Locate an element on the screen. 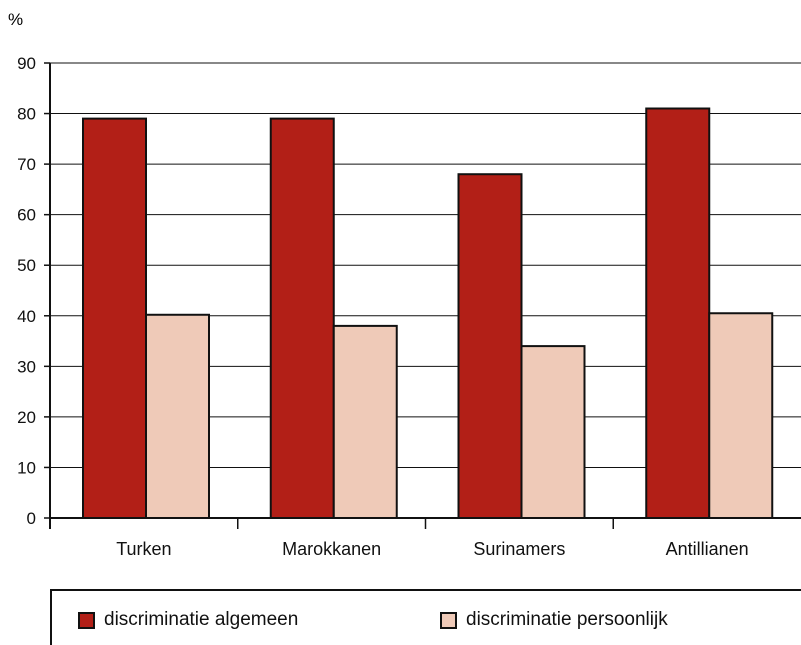  bar-turken-algemeen is located at coordinates (114, 318).